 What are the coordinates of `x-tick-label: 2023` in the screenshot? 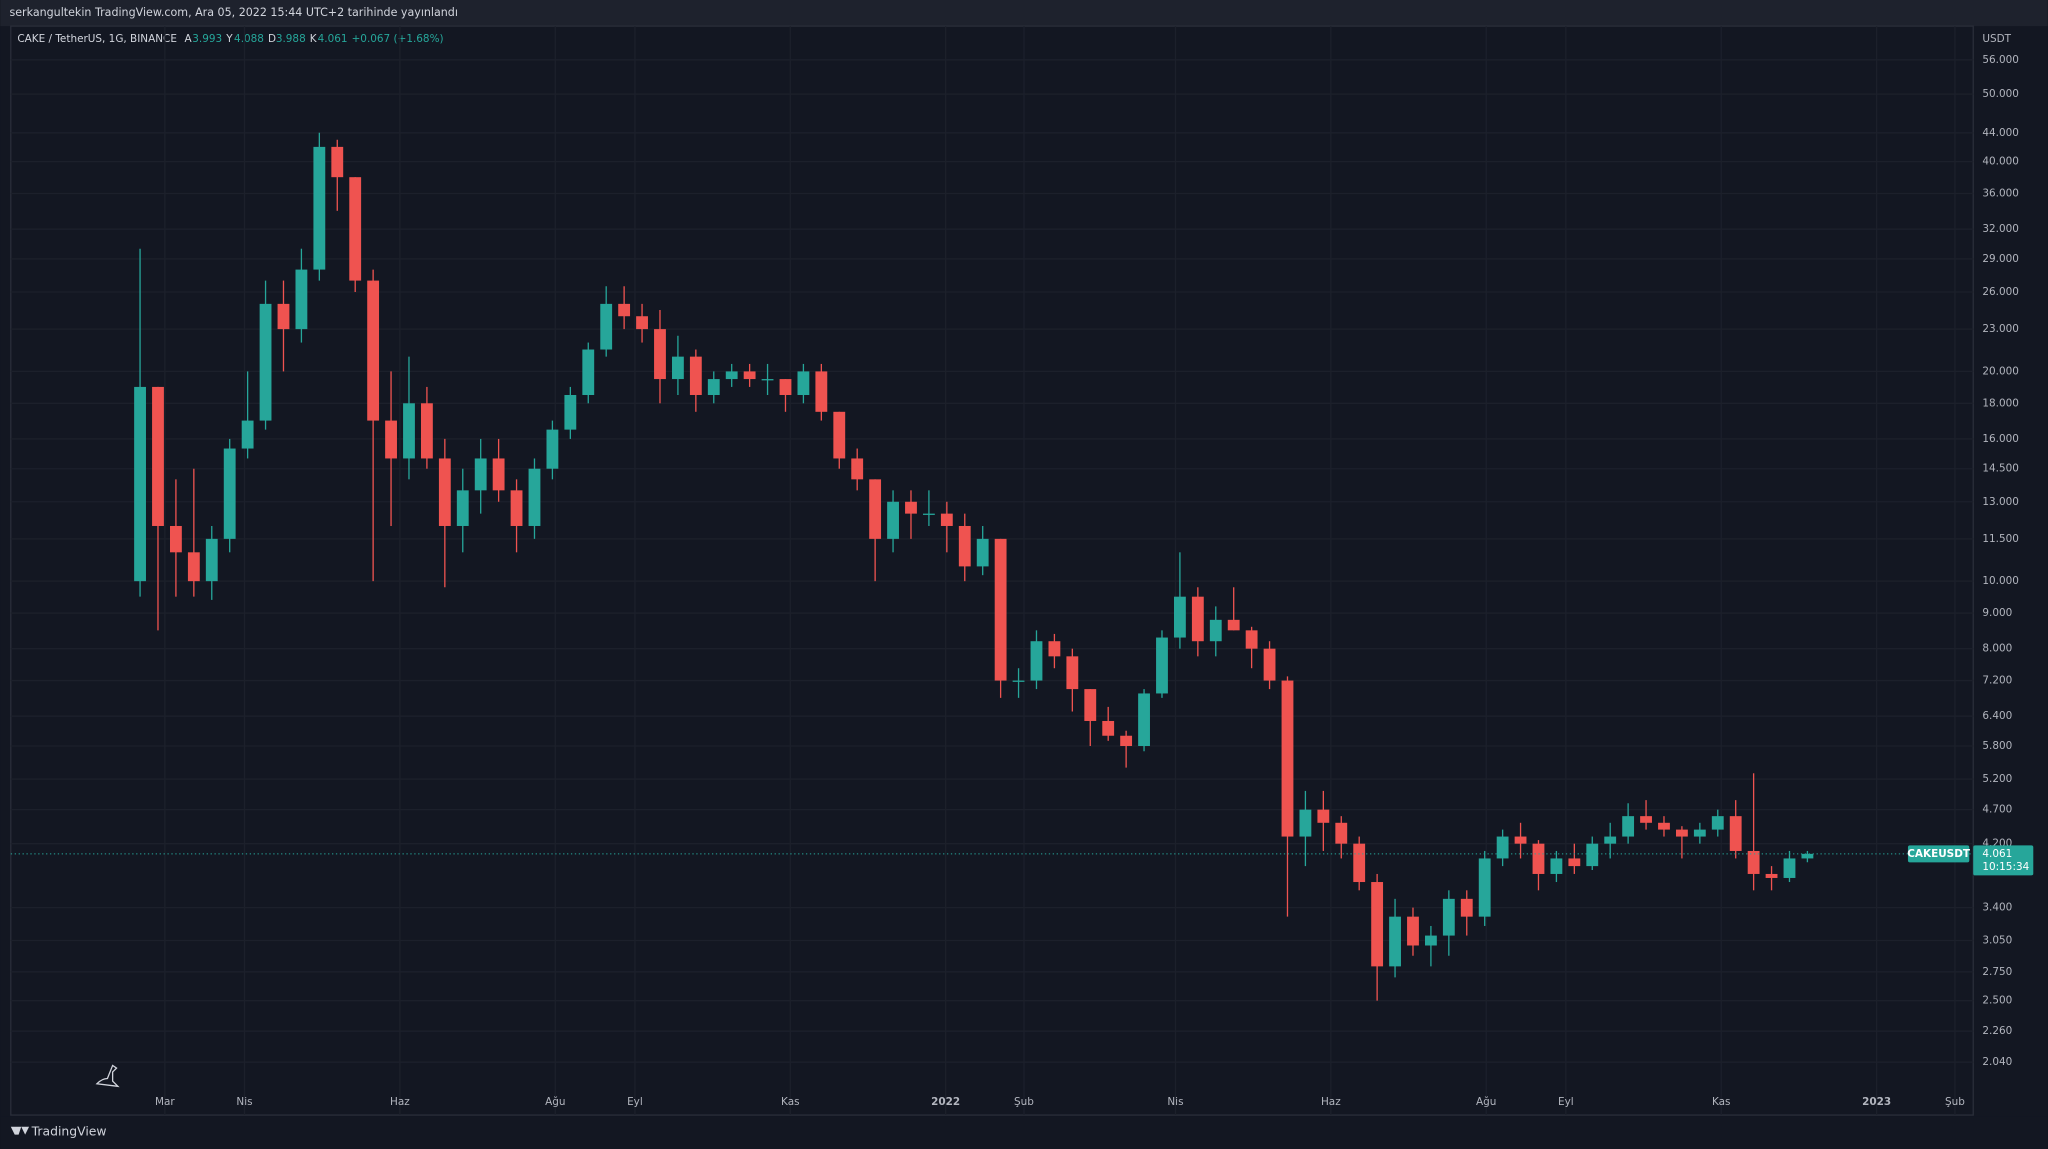 It's located at (1876, 1102).